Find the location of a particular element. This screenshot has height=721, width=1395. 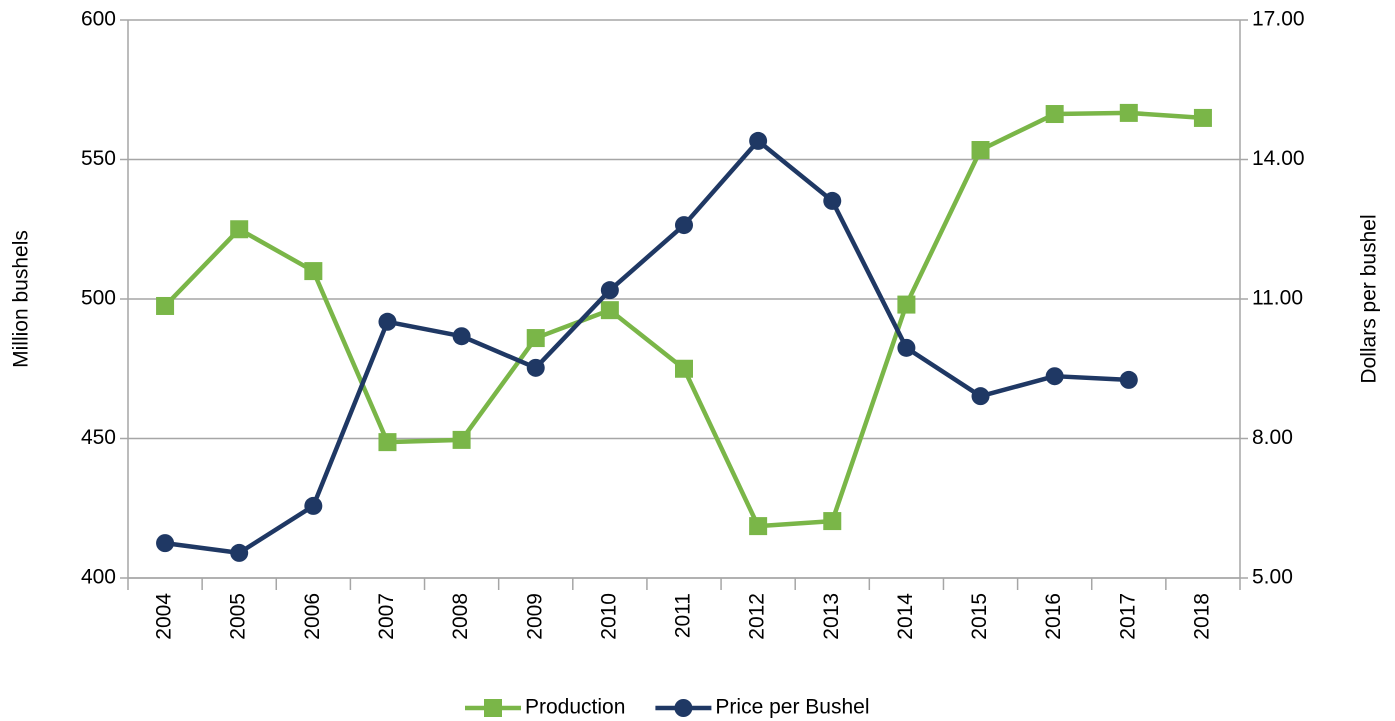

legend-label: Production is located at coordinates (575, 707).